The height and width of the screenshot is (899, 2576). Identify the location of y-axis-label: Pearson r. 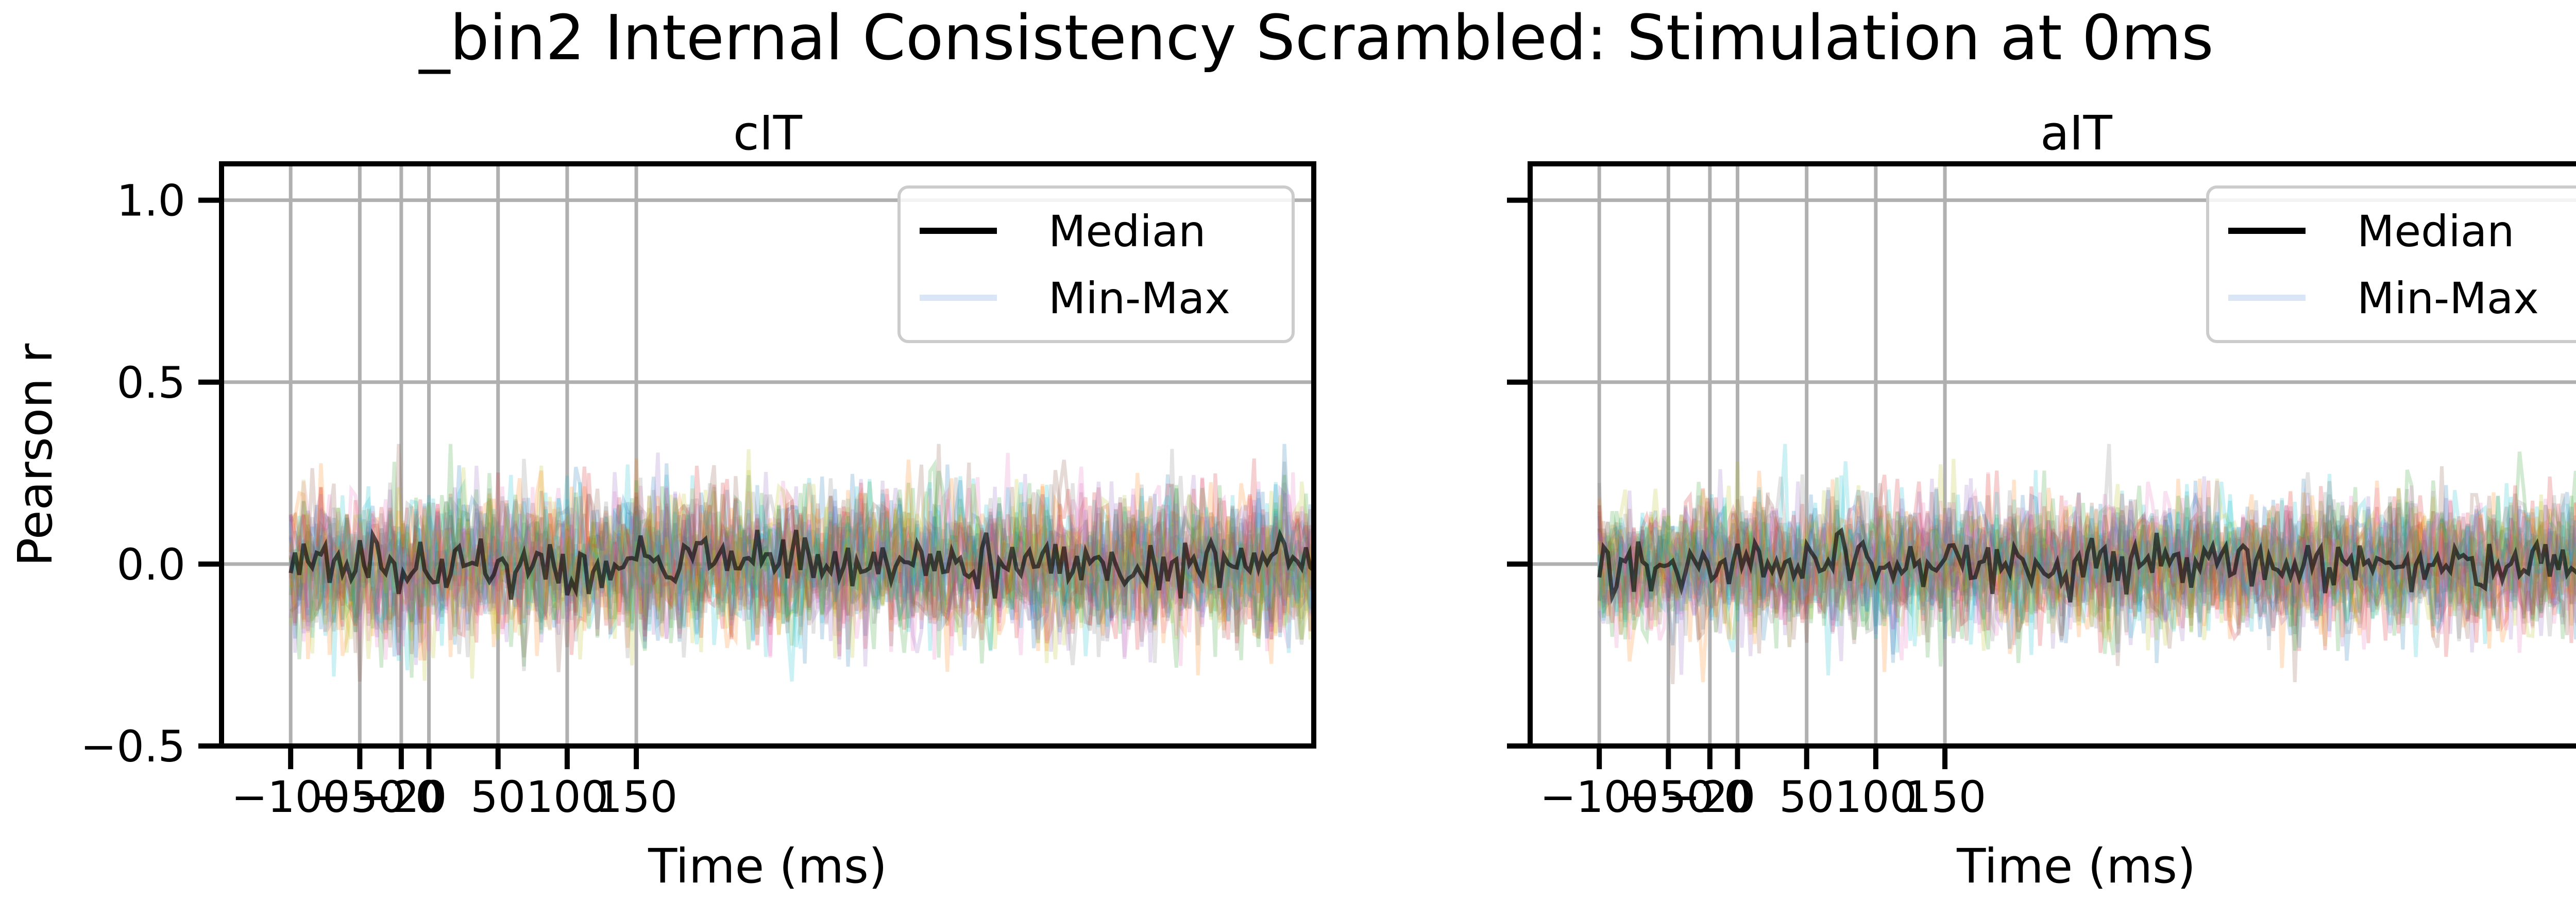
(35, 455).